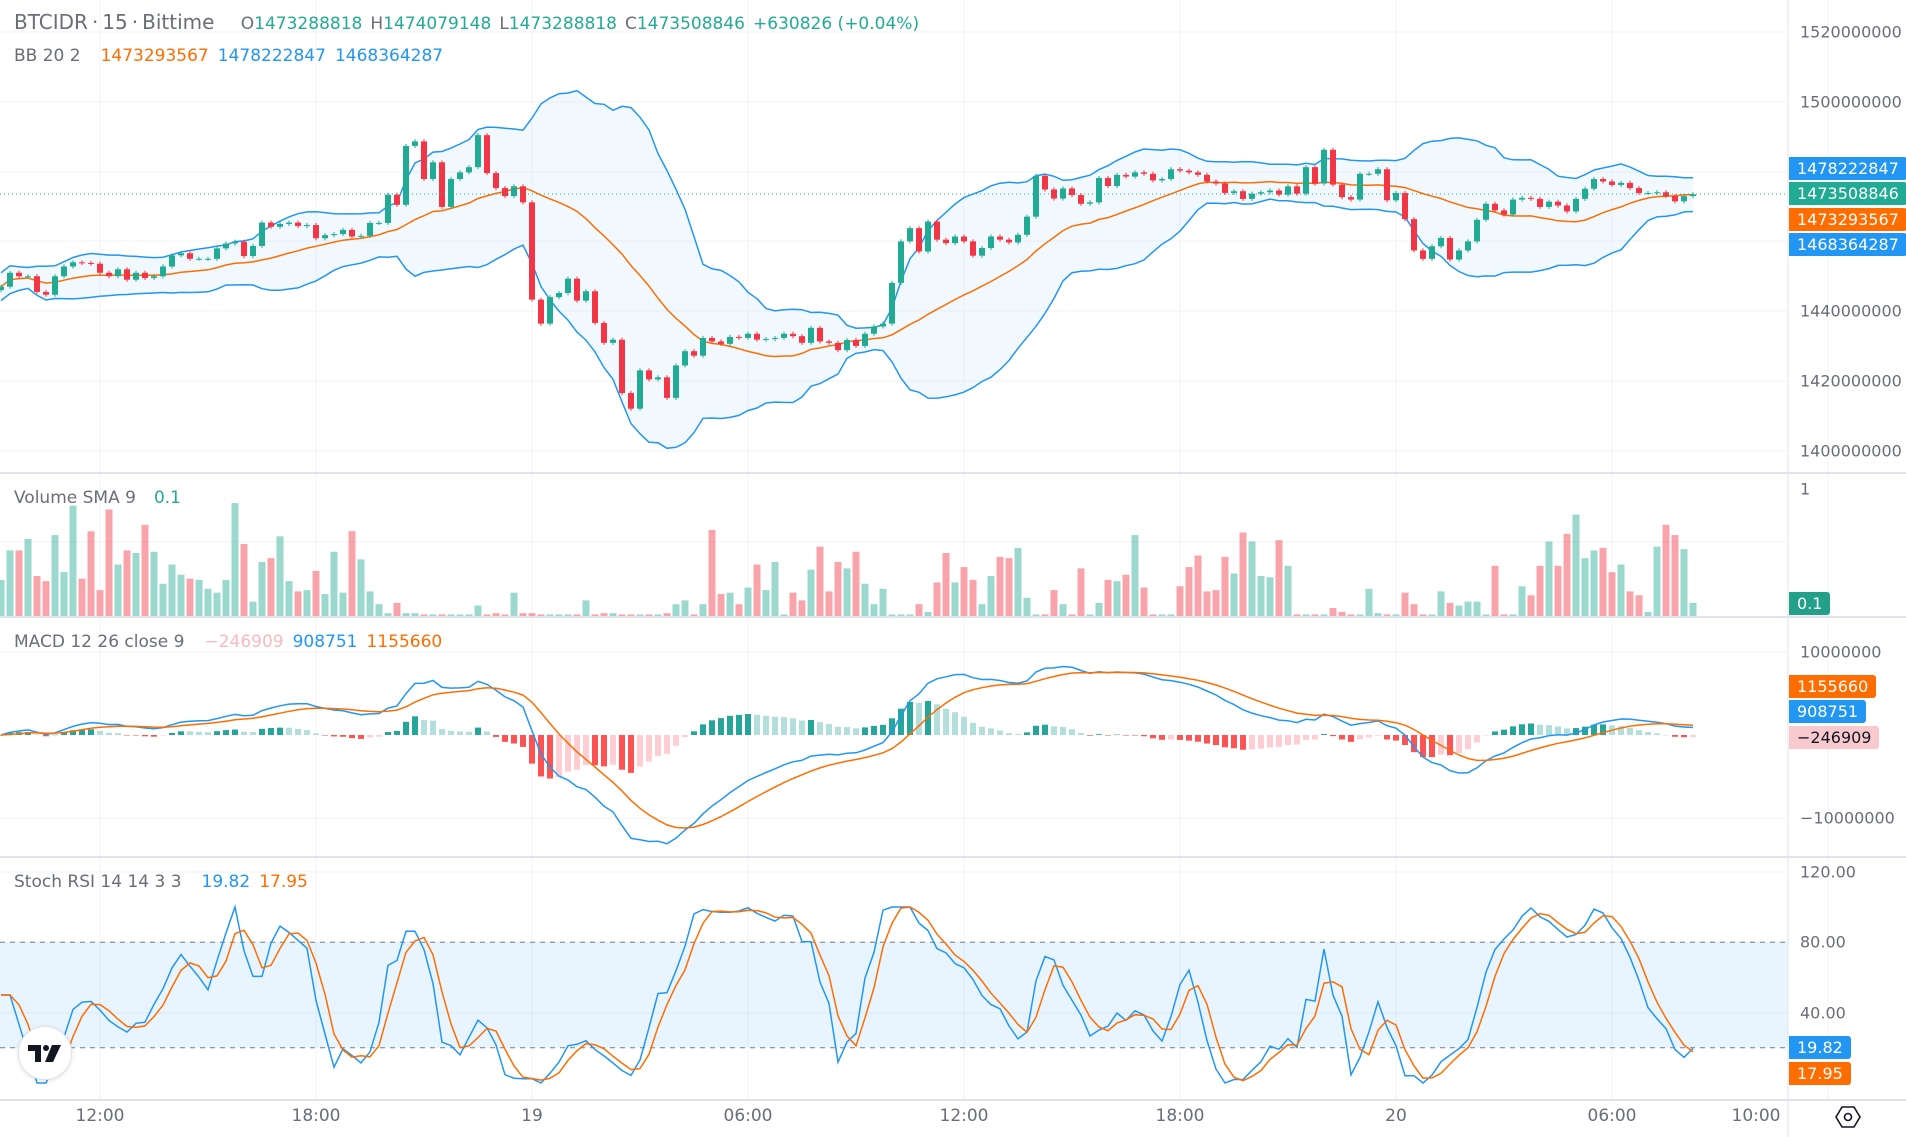  Describe the element at coordinates (1848, 1117) in the screenshot. I see `settings-icon` at that location.